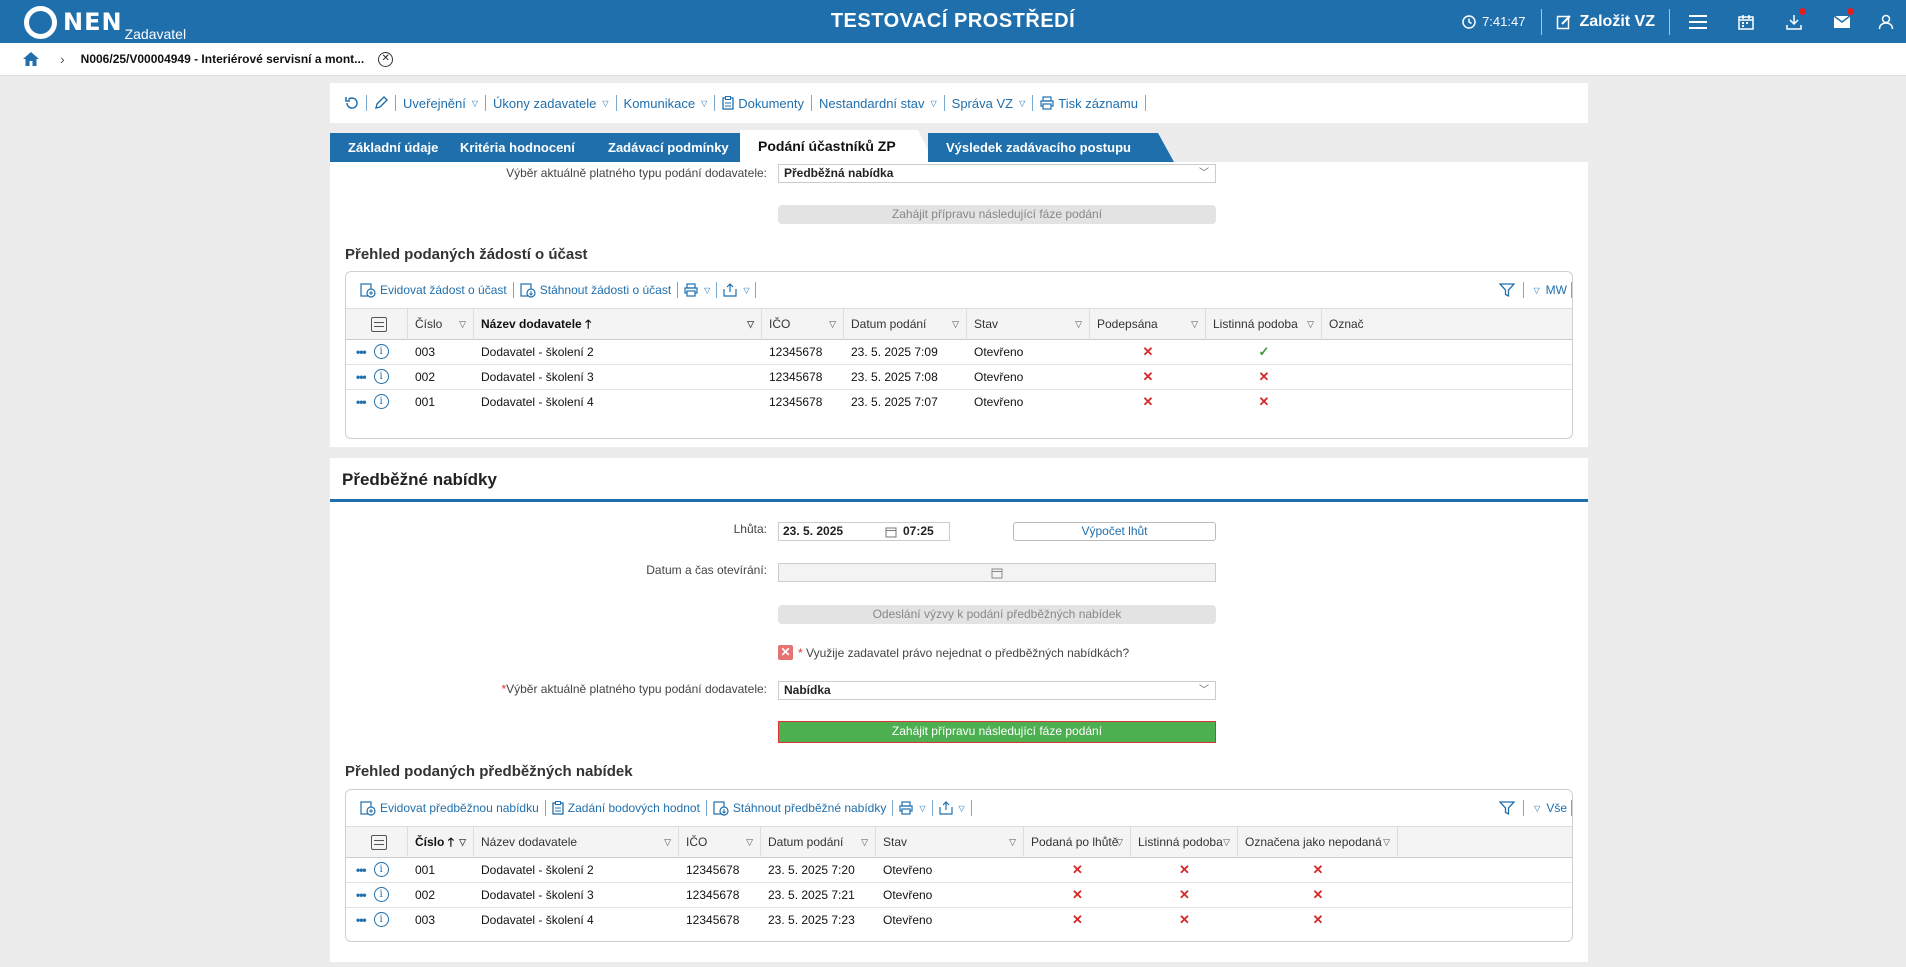  What do you see at coordinates (763, 103) in the screenshot?
I see `documents-button: Dokumenty` at bounding box center [763, 103].